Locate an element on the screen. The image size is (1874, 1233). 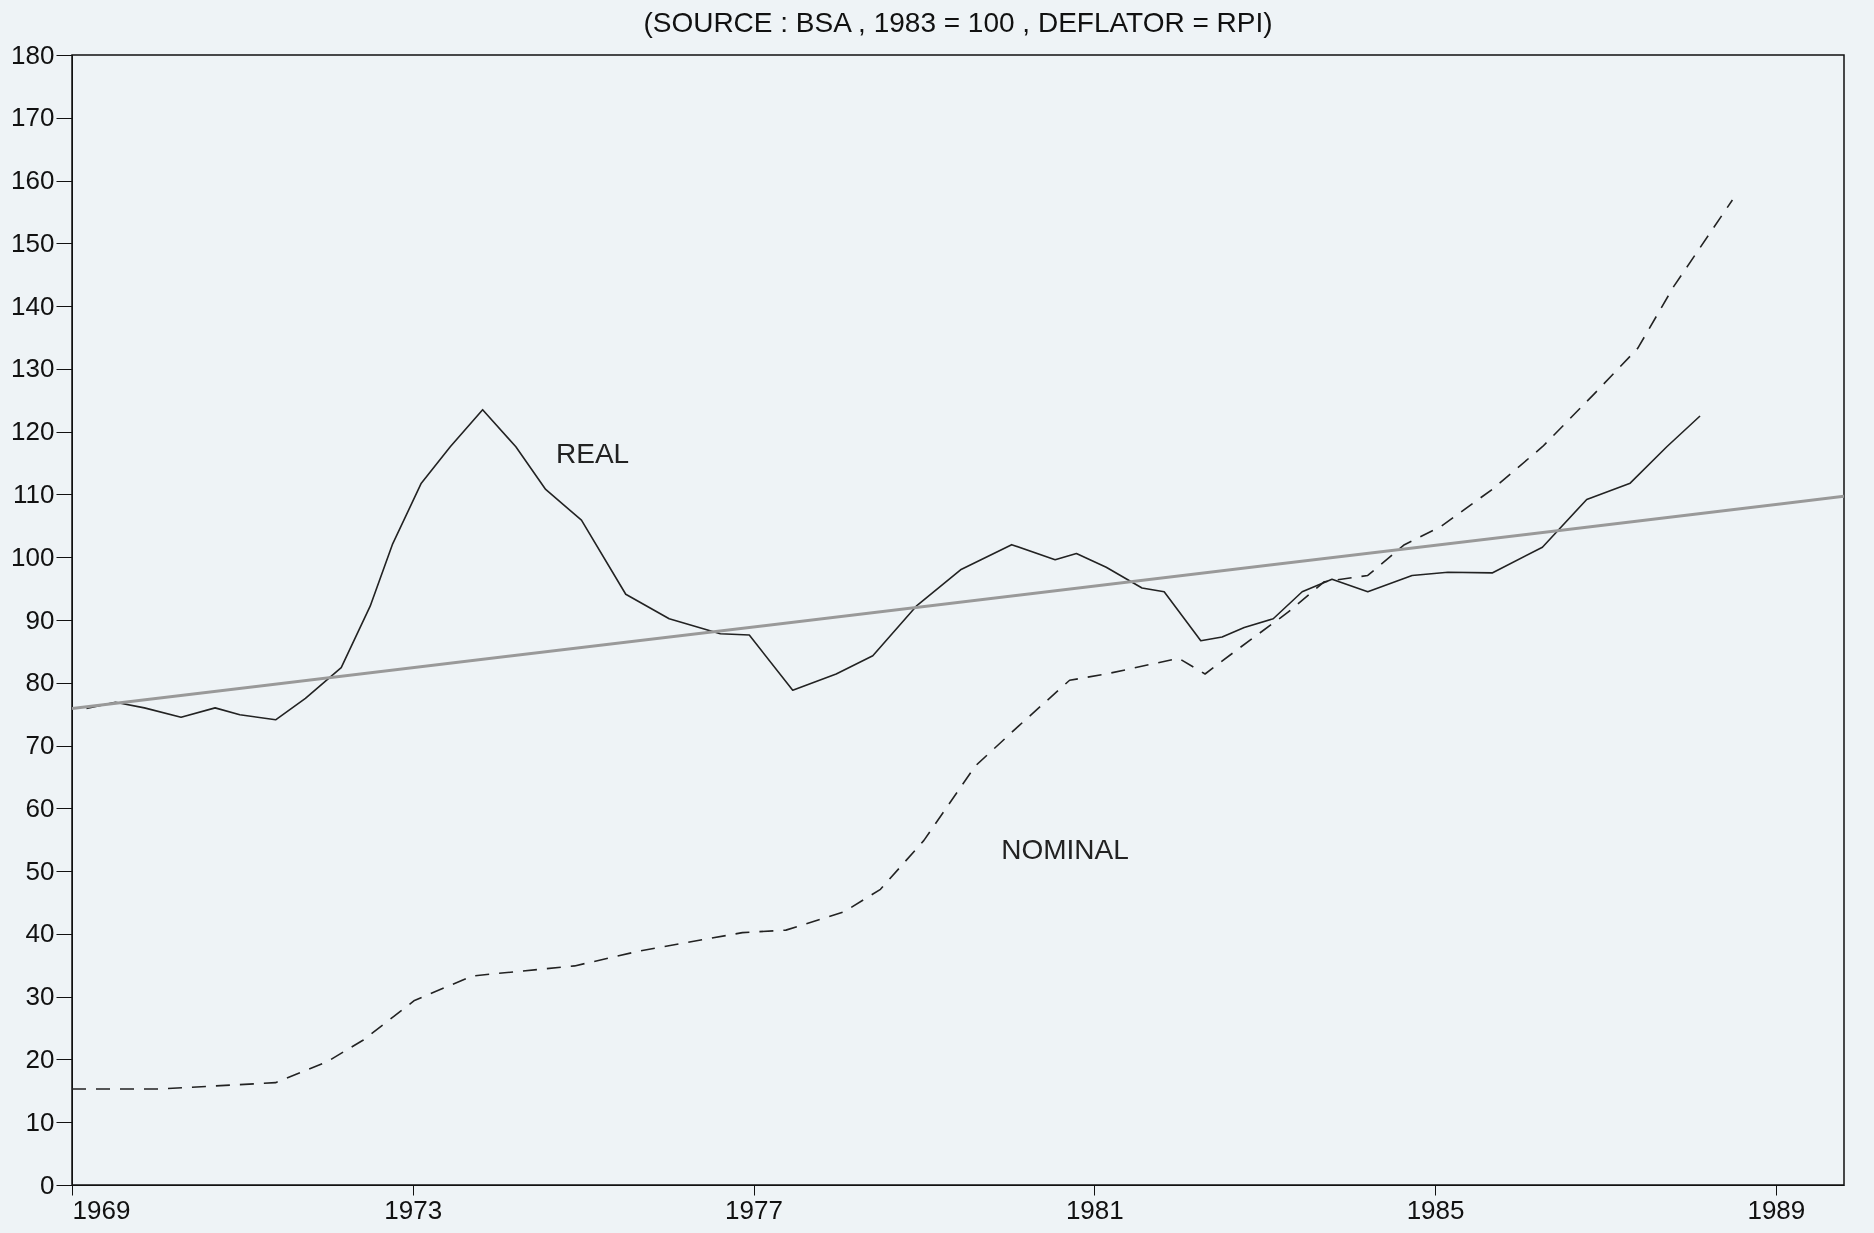
x-tick-label: 1985 is located at coordinates (1435, 1209).